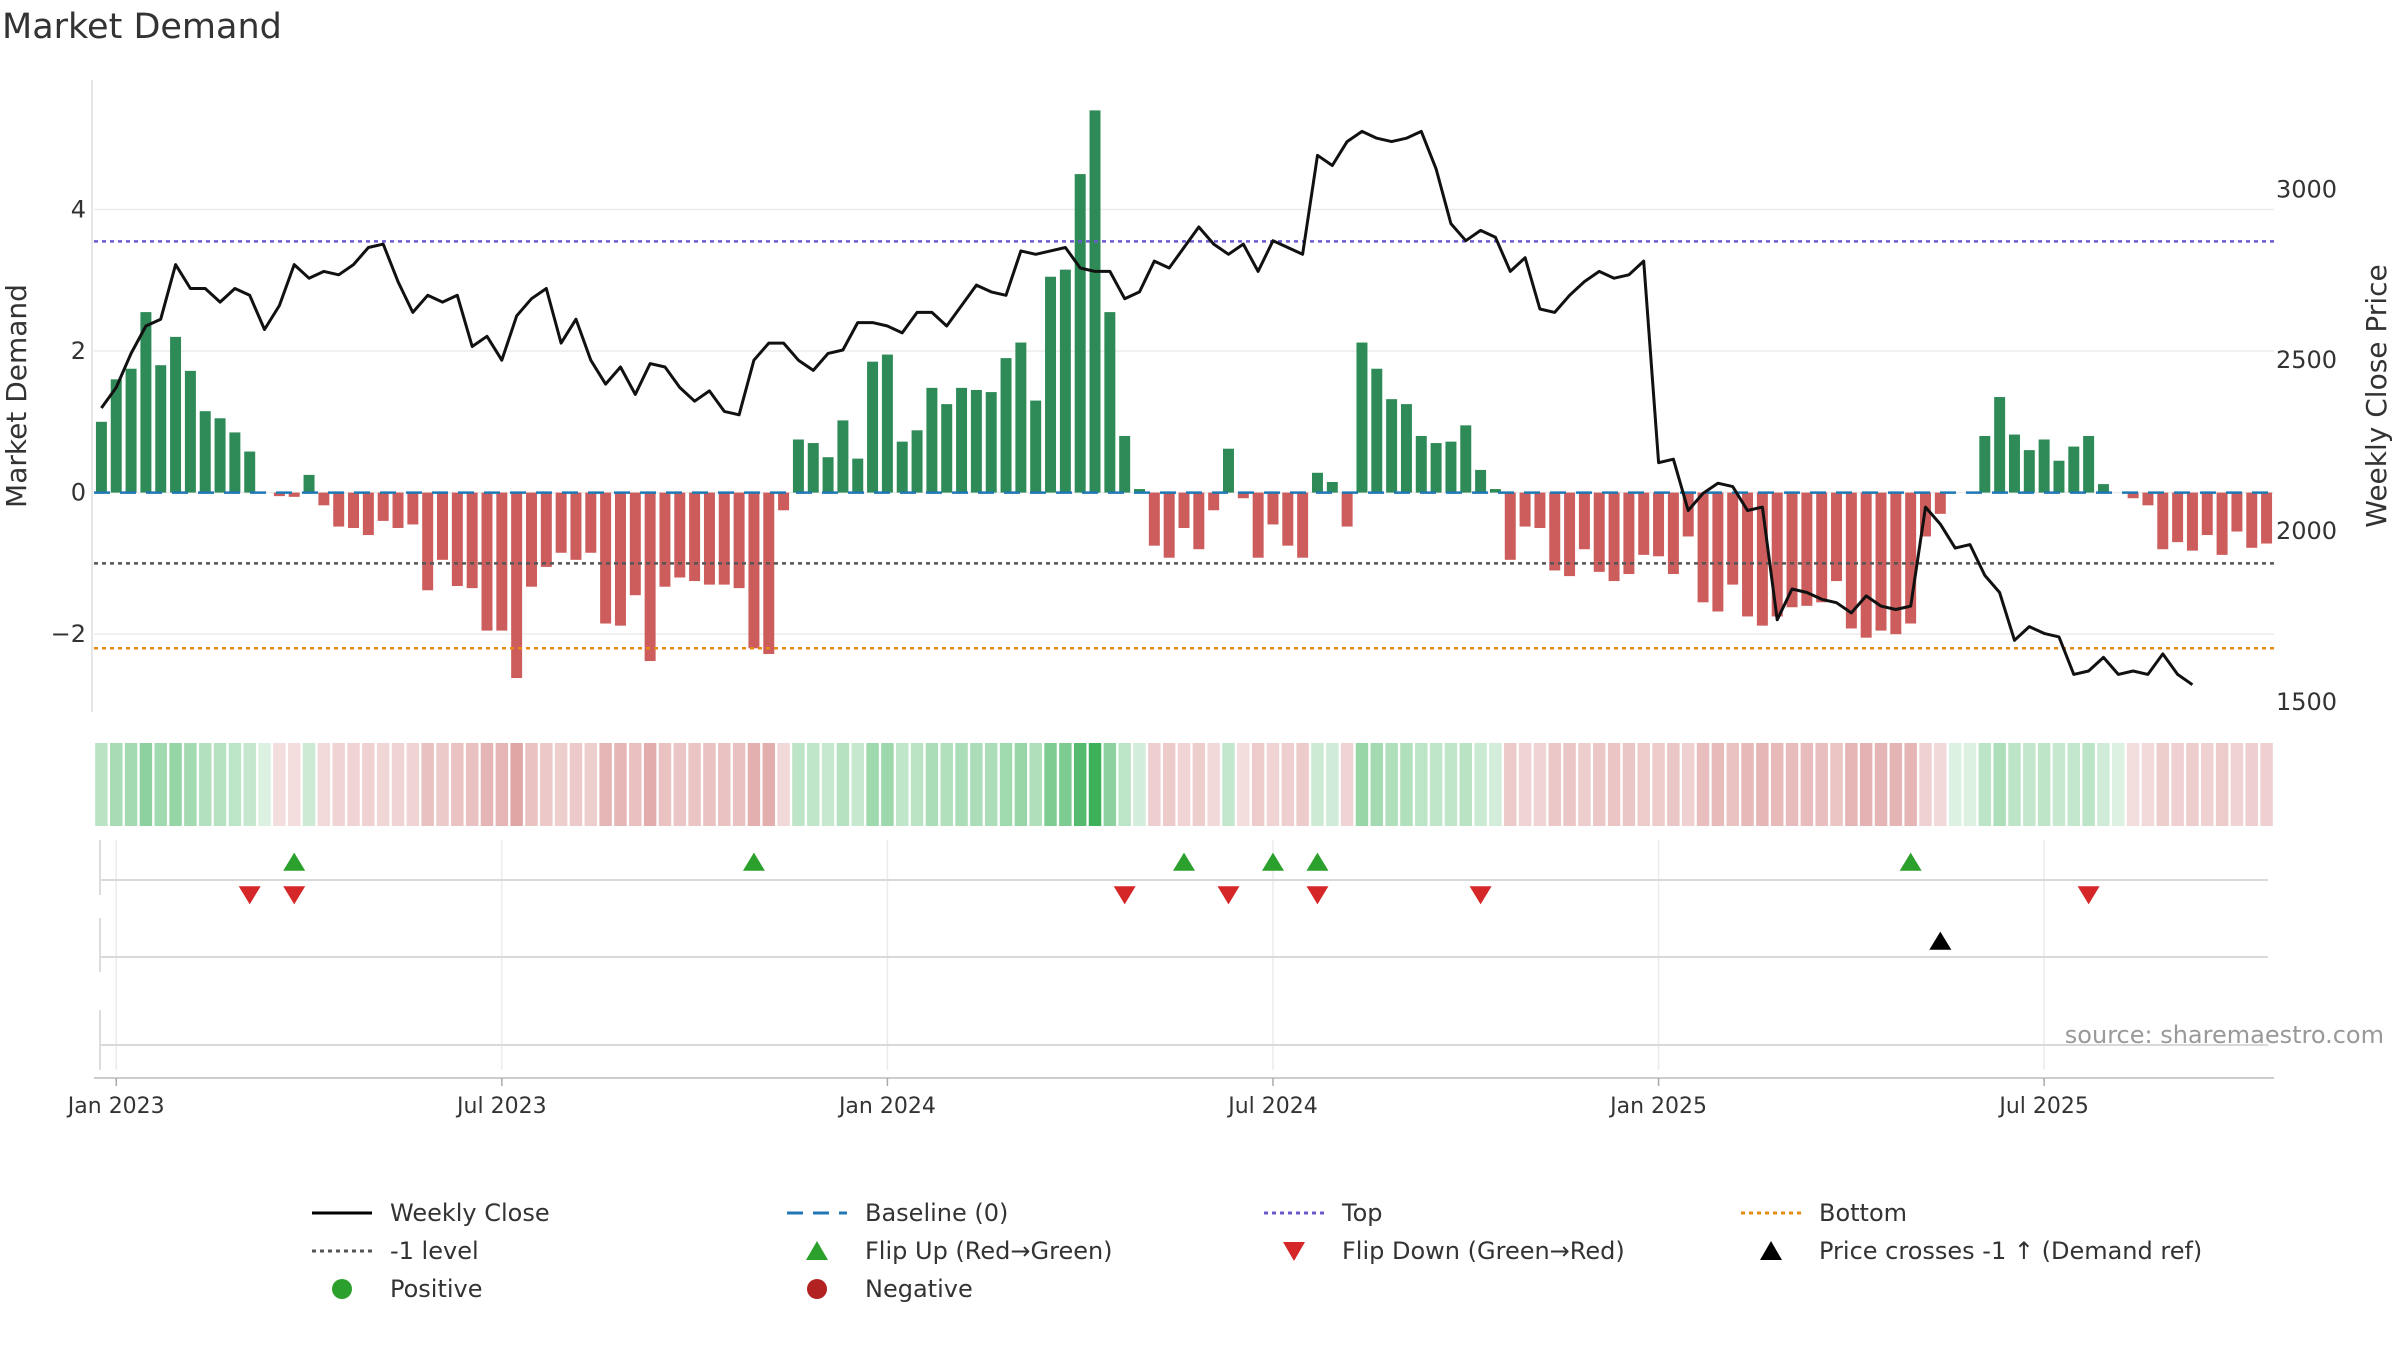  What do you see at coordinates (937, 1213) in the screenshot?
I see `legend-label: Baseline (0)` at bounding box center [937, 1213].